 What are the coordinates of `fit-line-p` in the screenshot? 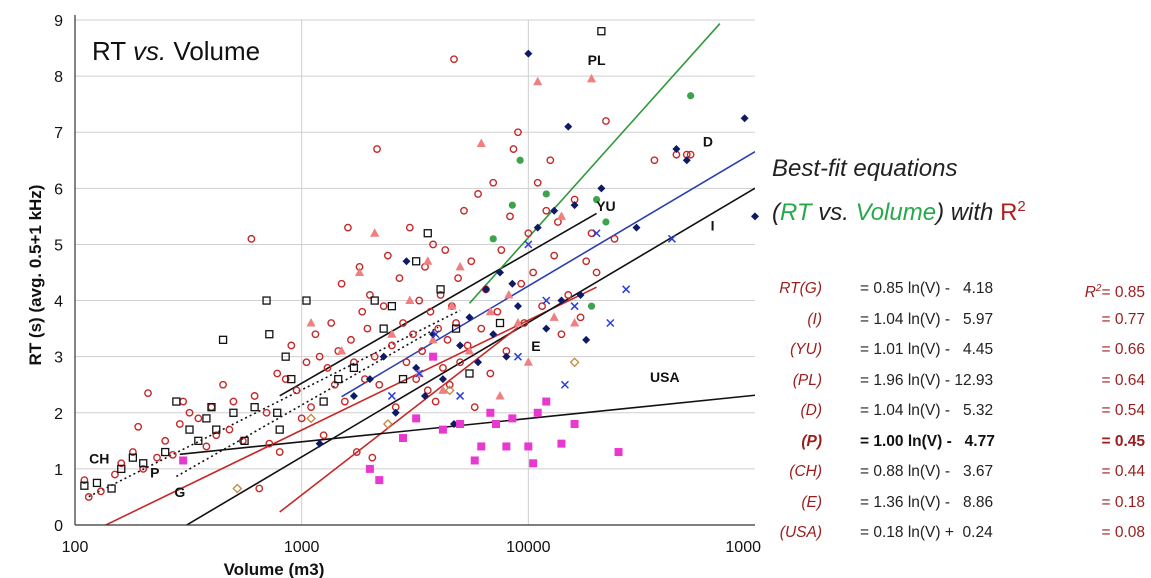 It's located at (307, 402).